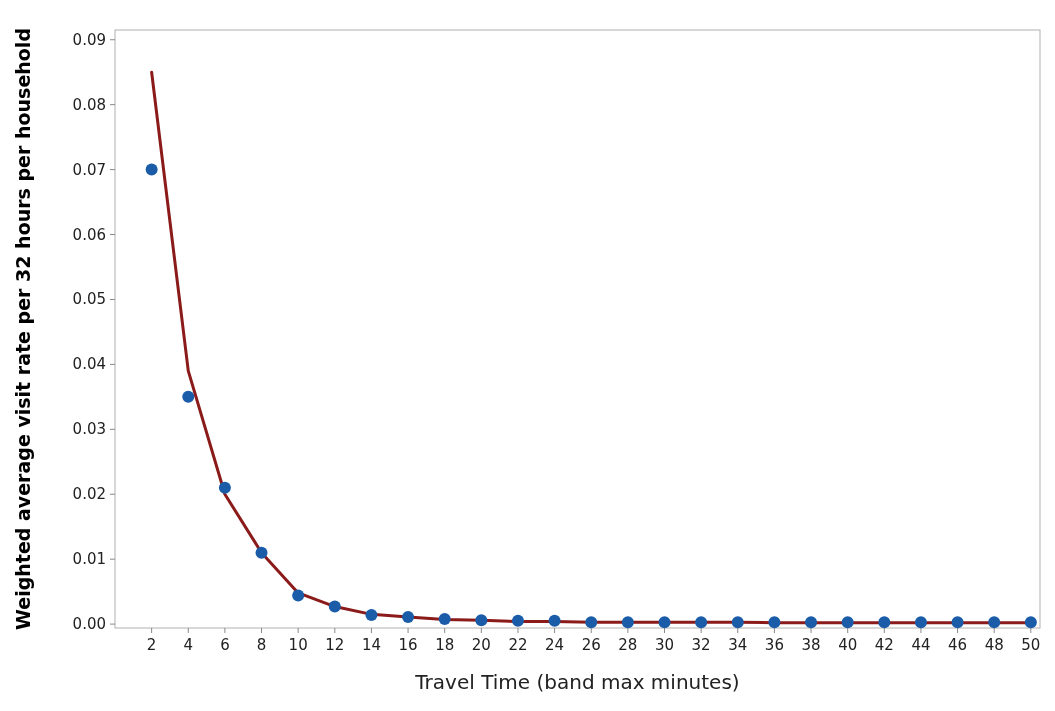 The width and height of the screenshot is (1055, 711). Describe the element at coordinates (89, 559) in the screenshot. I see `y-tick-label: 0.01` at that location.